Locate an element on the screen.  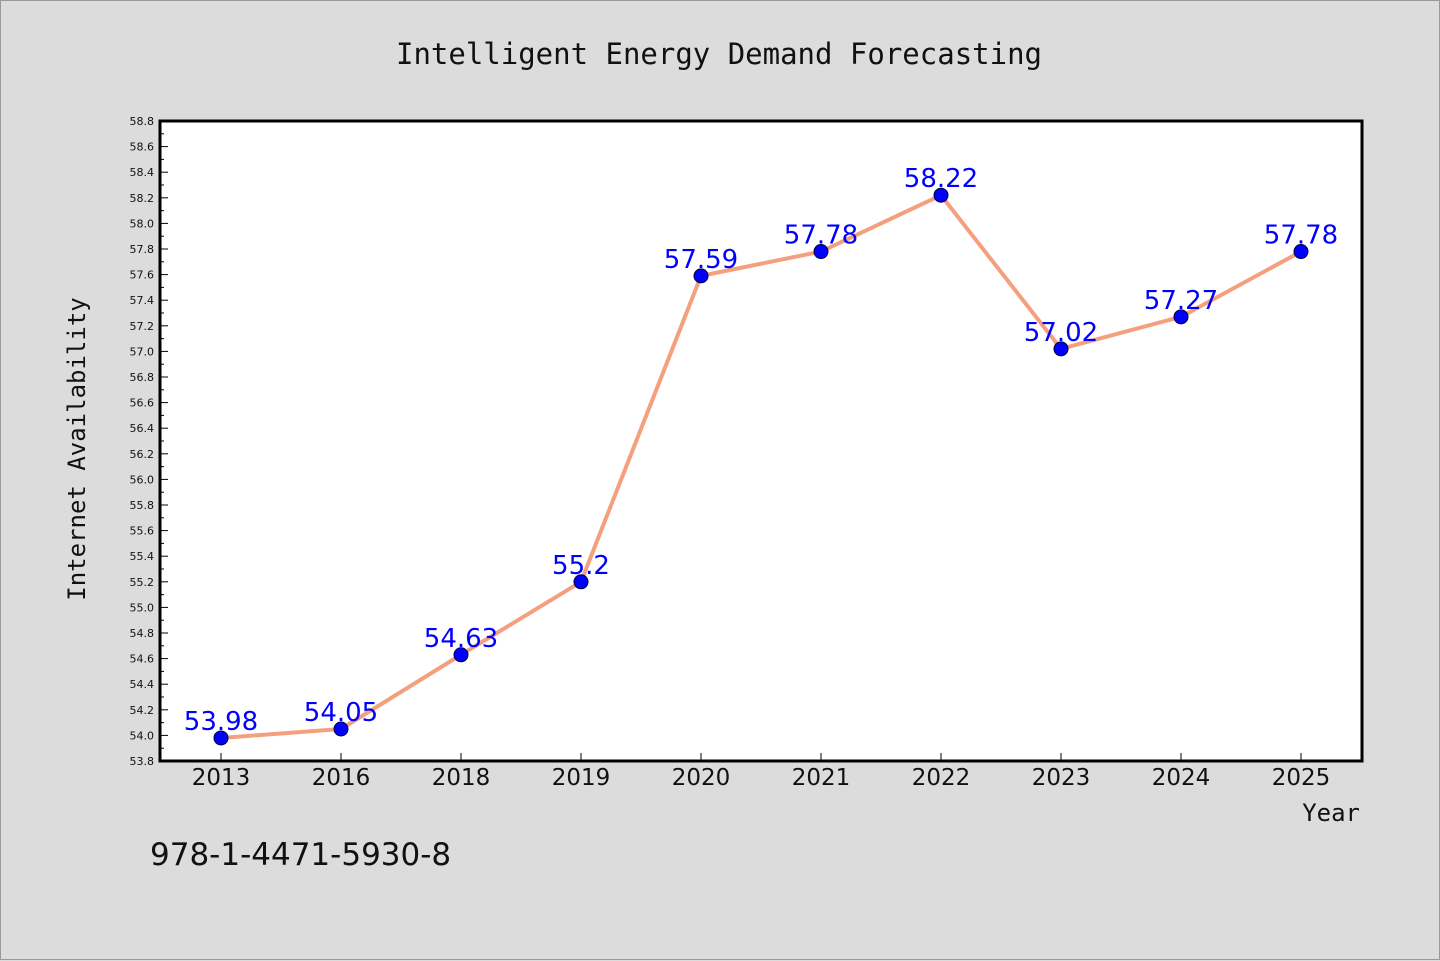
y-tick-label: 55.4 is located at coordinates (142, 556).